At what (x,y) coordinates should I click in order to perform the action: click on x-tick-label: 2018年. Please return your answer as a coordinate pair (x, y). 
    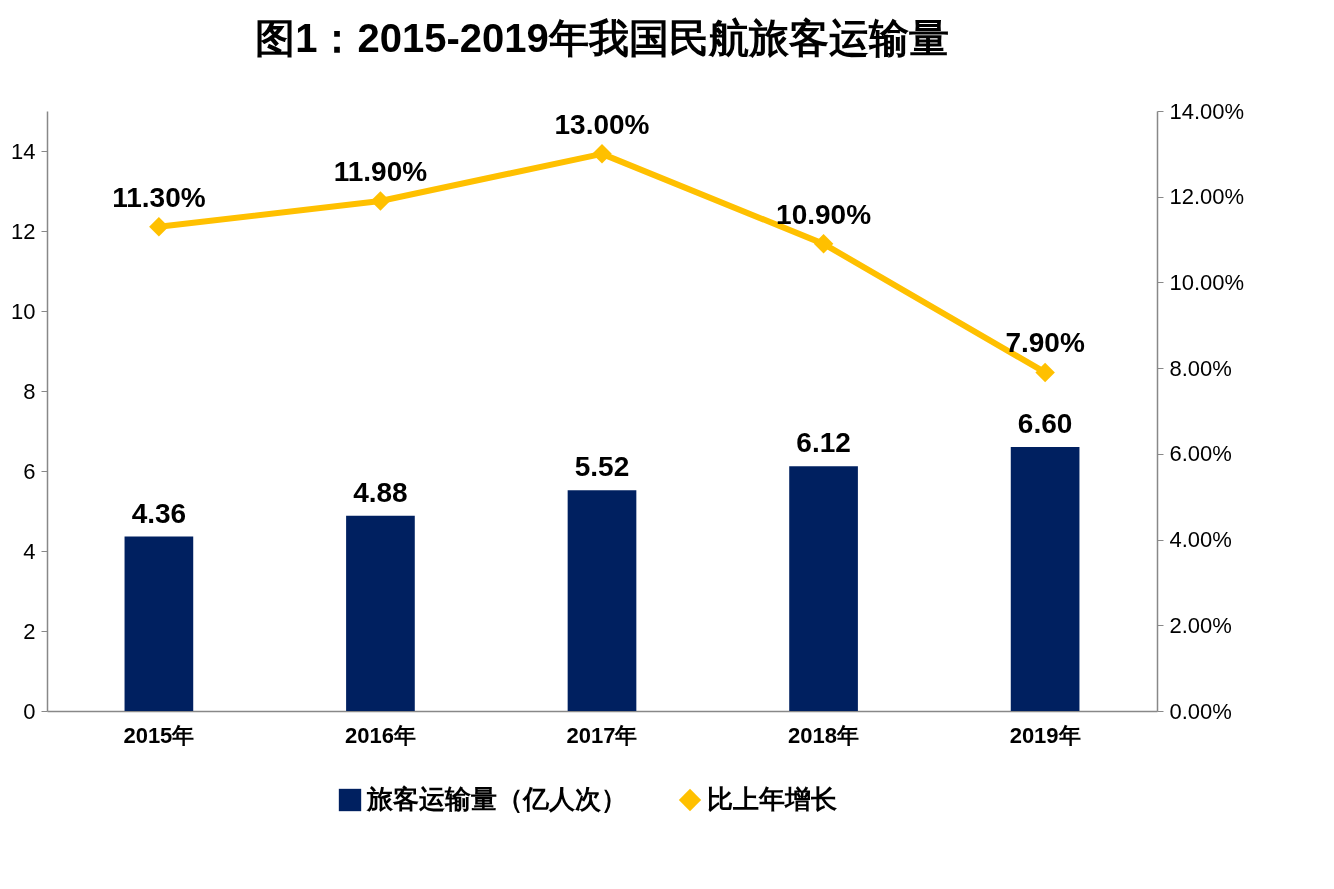
    Looking at the image, I should click on (824, 735).